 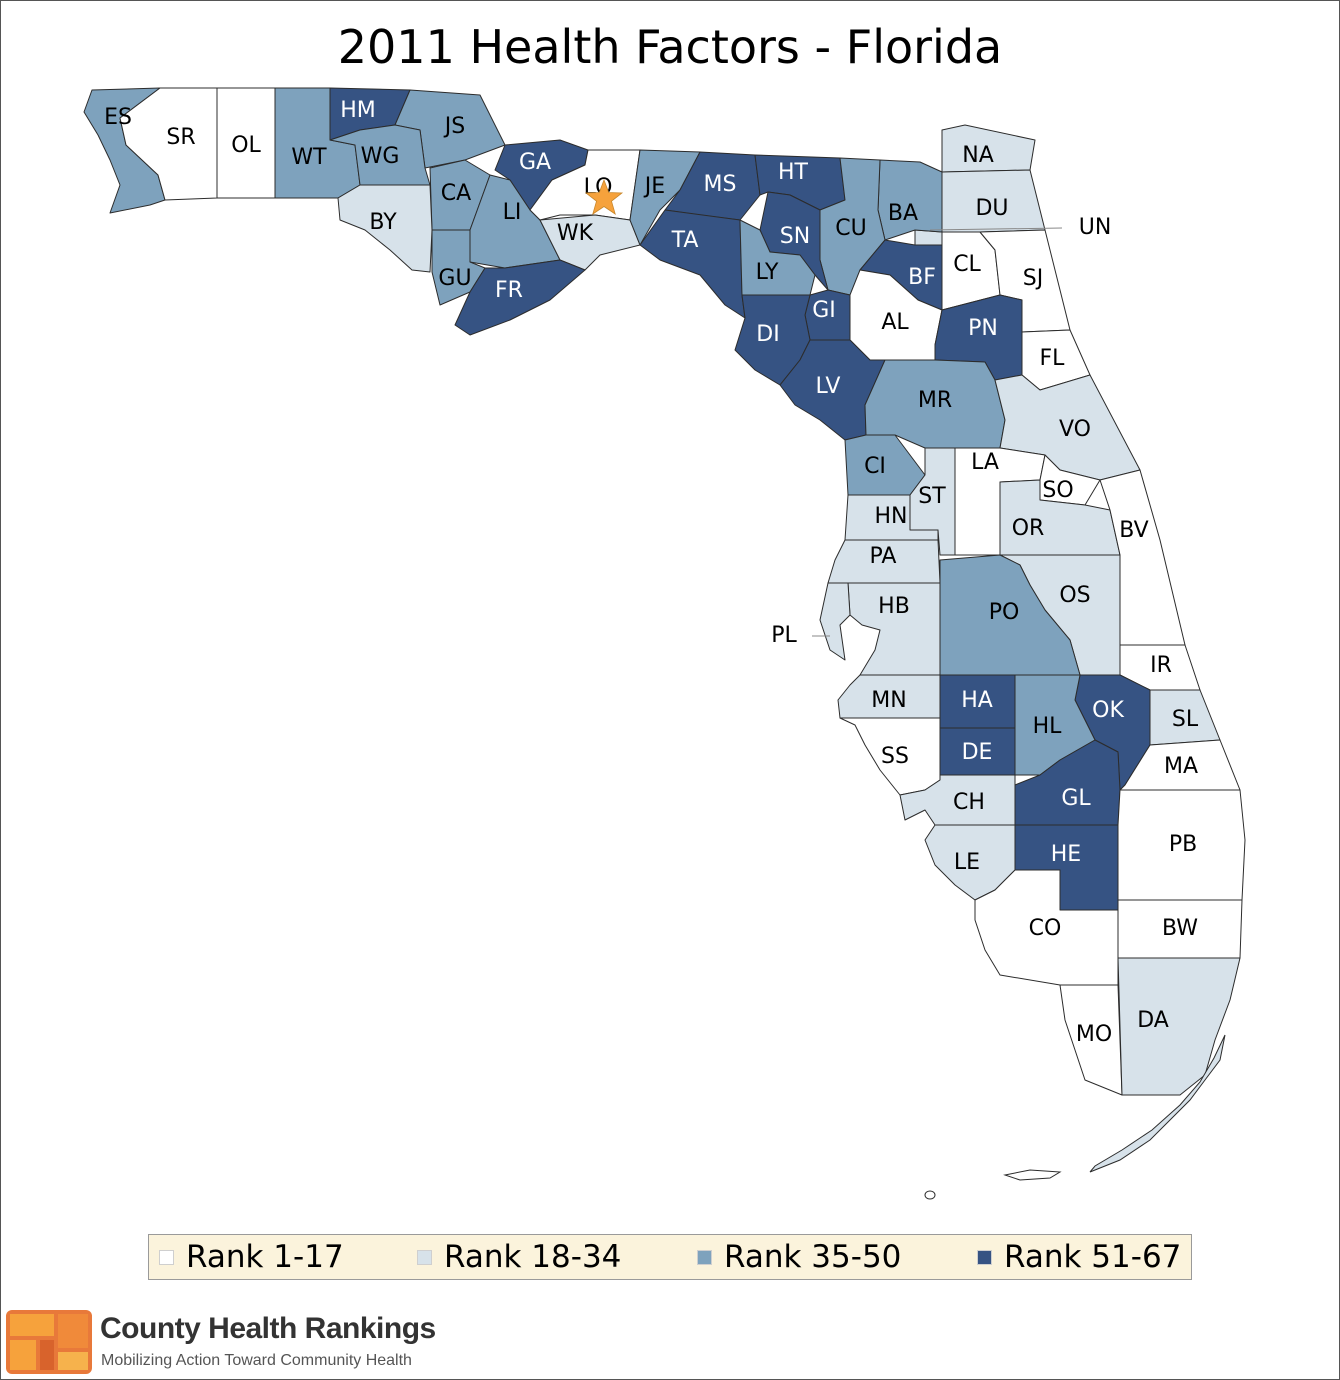 I want to click on county-label-PB: PB, so click(x=1183, y=844).